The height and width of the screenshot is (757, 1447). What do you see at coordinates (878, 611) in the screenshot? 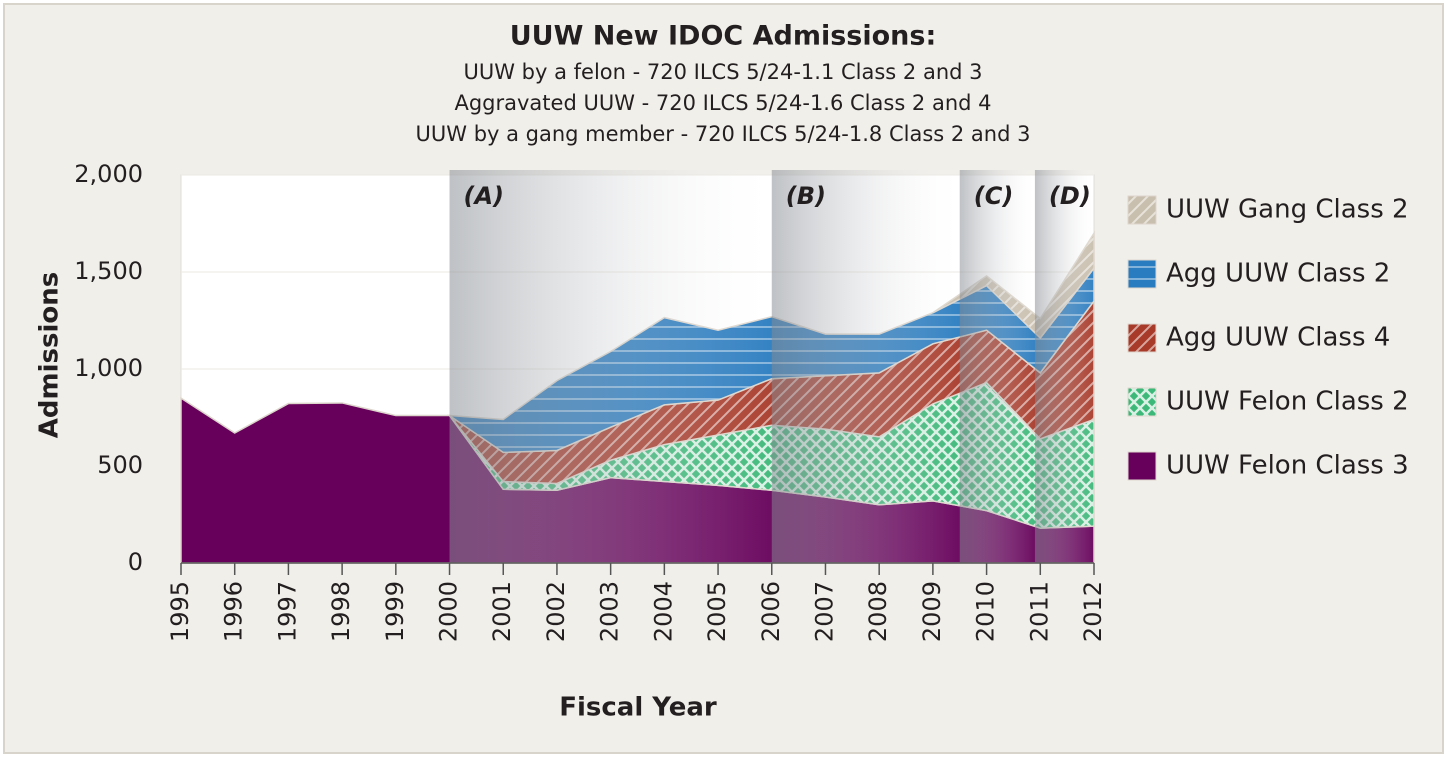
I see `x-tick-label: 2008` at bounding box center [878, 611].